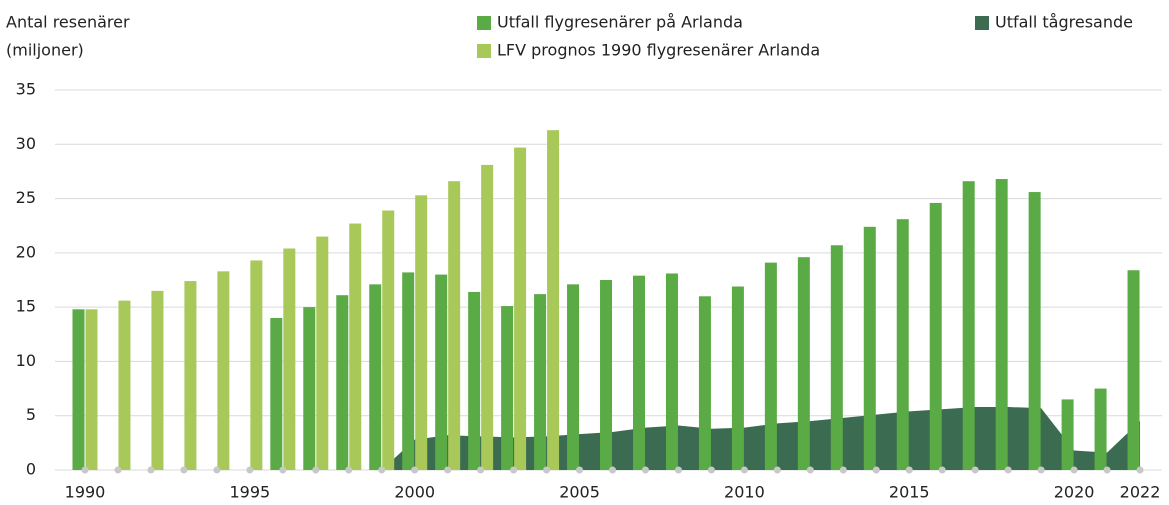 The width and height of the screenshot is (1169, 505). I want to click on y-tick-label: 35, so click(26, 89).